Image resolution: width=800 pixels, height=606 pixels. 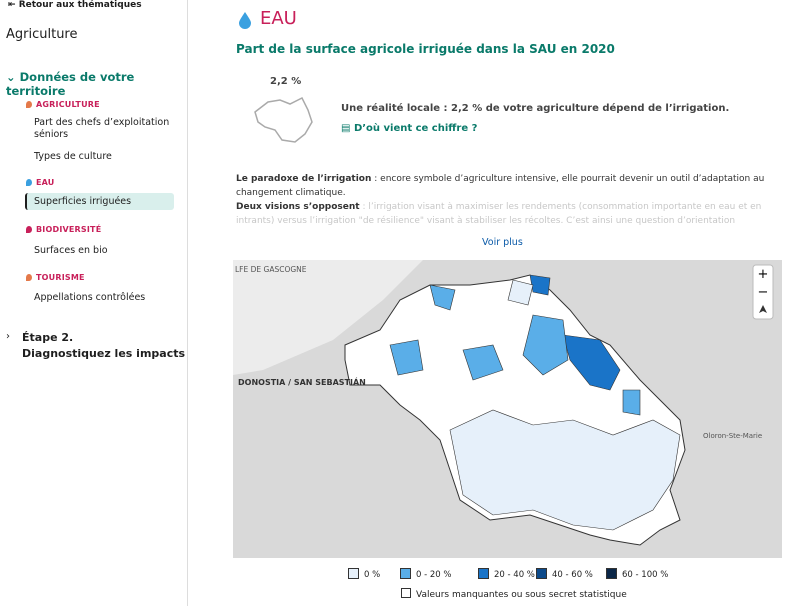 What do you see at coordinates (283, 119) in the screenshot?
I see `territory-icon` at bounding box center [283, 119].